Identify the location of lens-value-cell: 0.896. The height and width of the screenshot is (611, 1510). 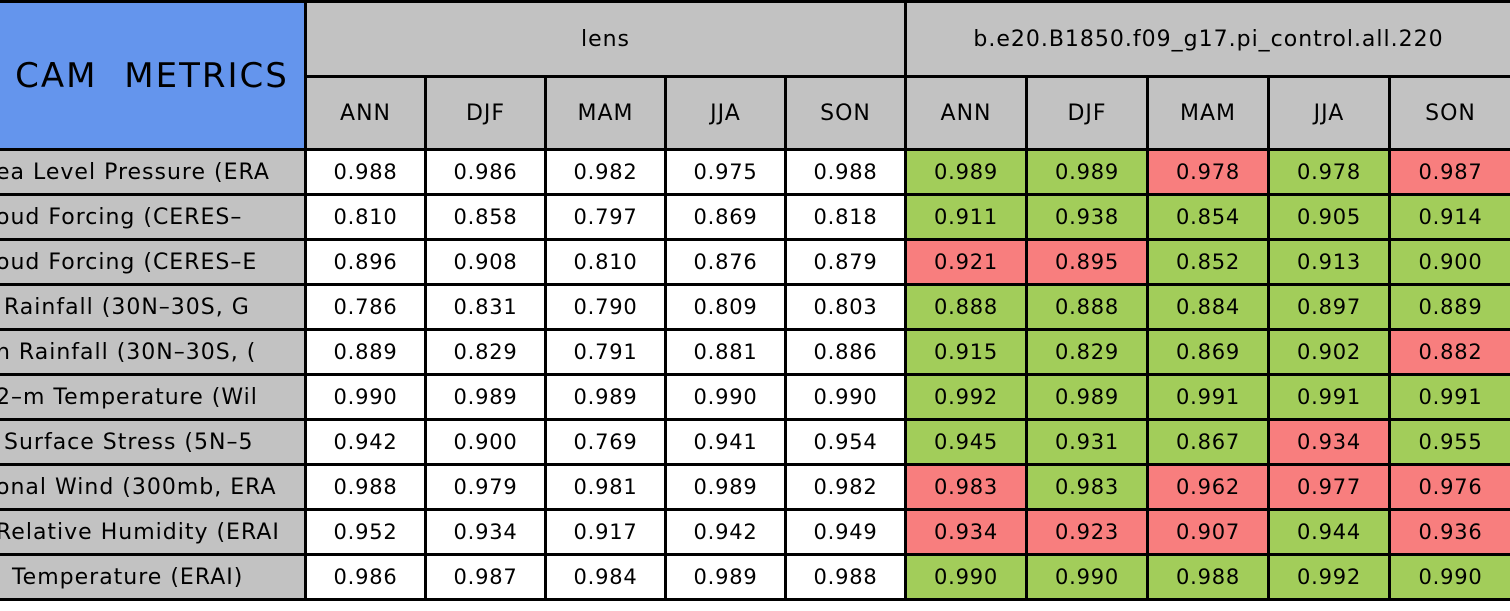
(365, 262).